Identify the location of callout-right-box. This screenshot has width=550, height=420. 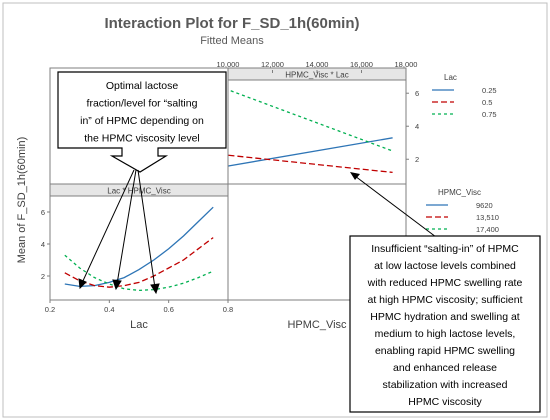
(445, 324).